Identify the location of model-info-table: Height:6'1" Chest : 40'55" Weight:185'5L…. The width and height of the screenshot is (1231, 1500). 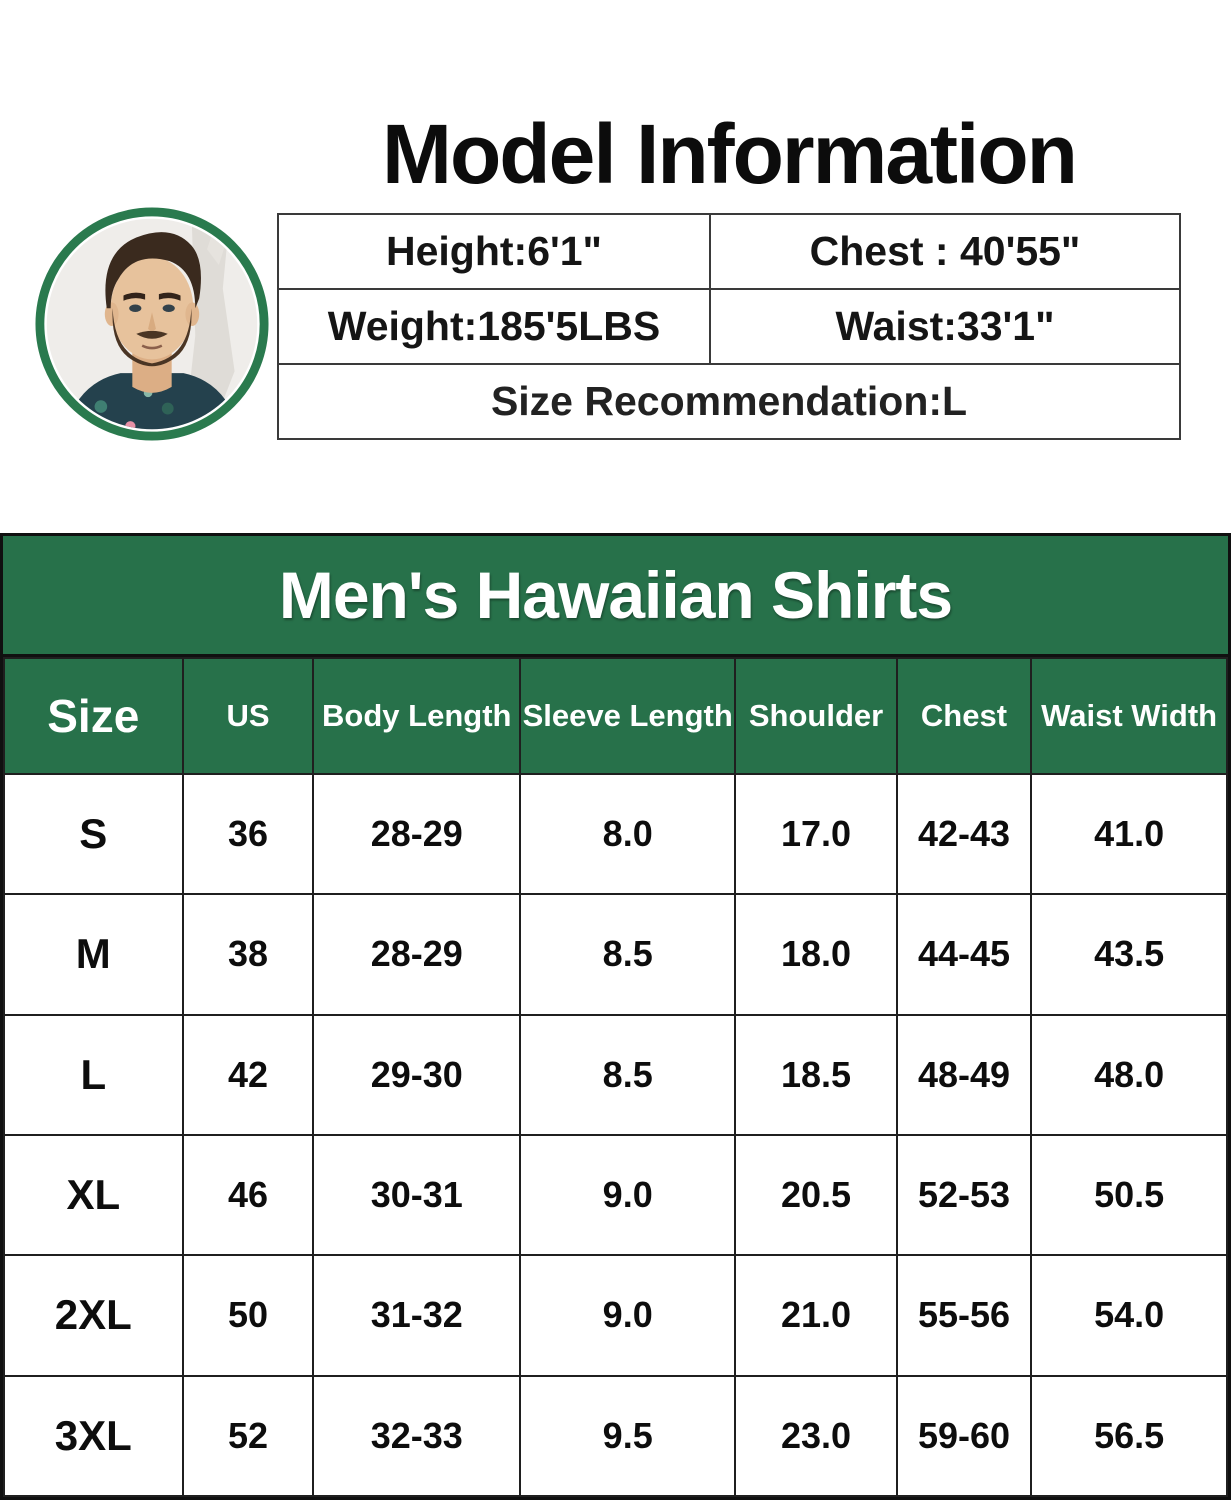
(729, 326).